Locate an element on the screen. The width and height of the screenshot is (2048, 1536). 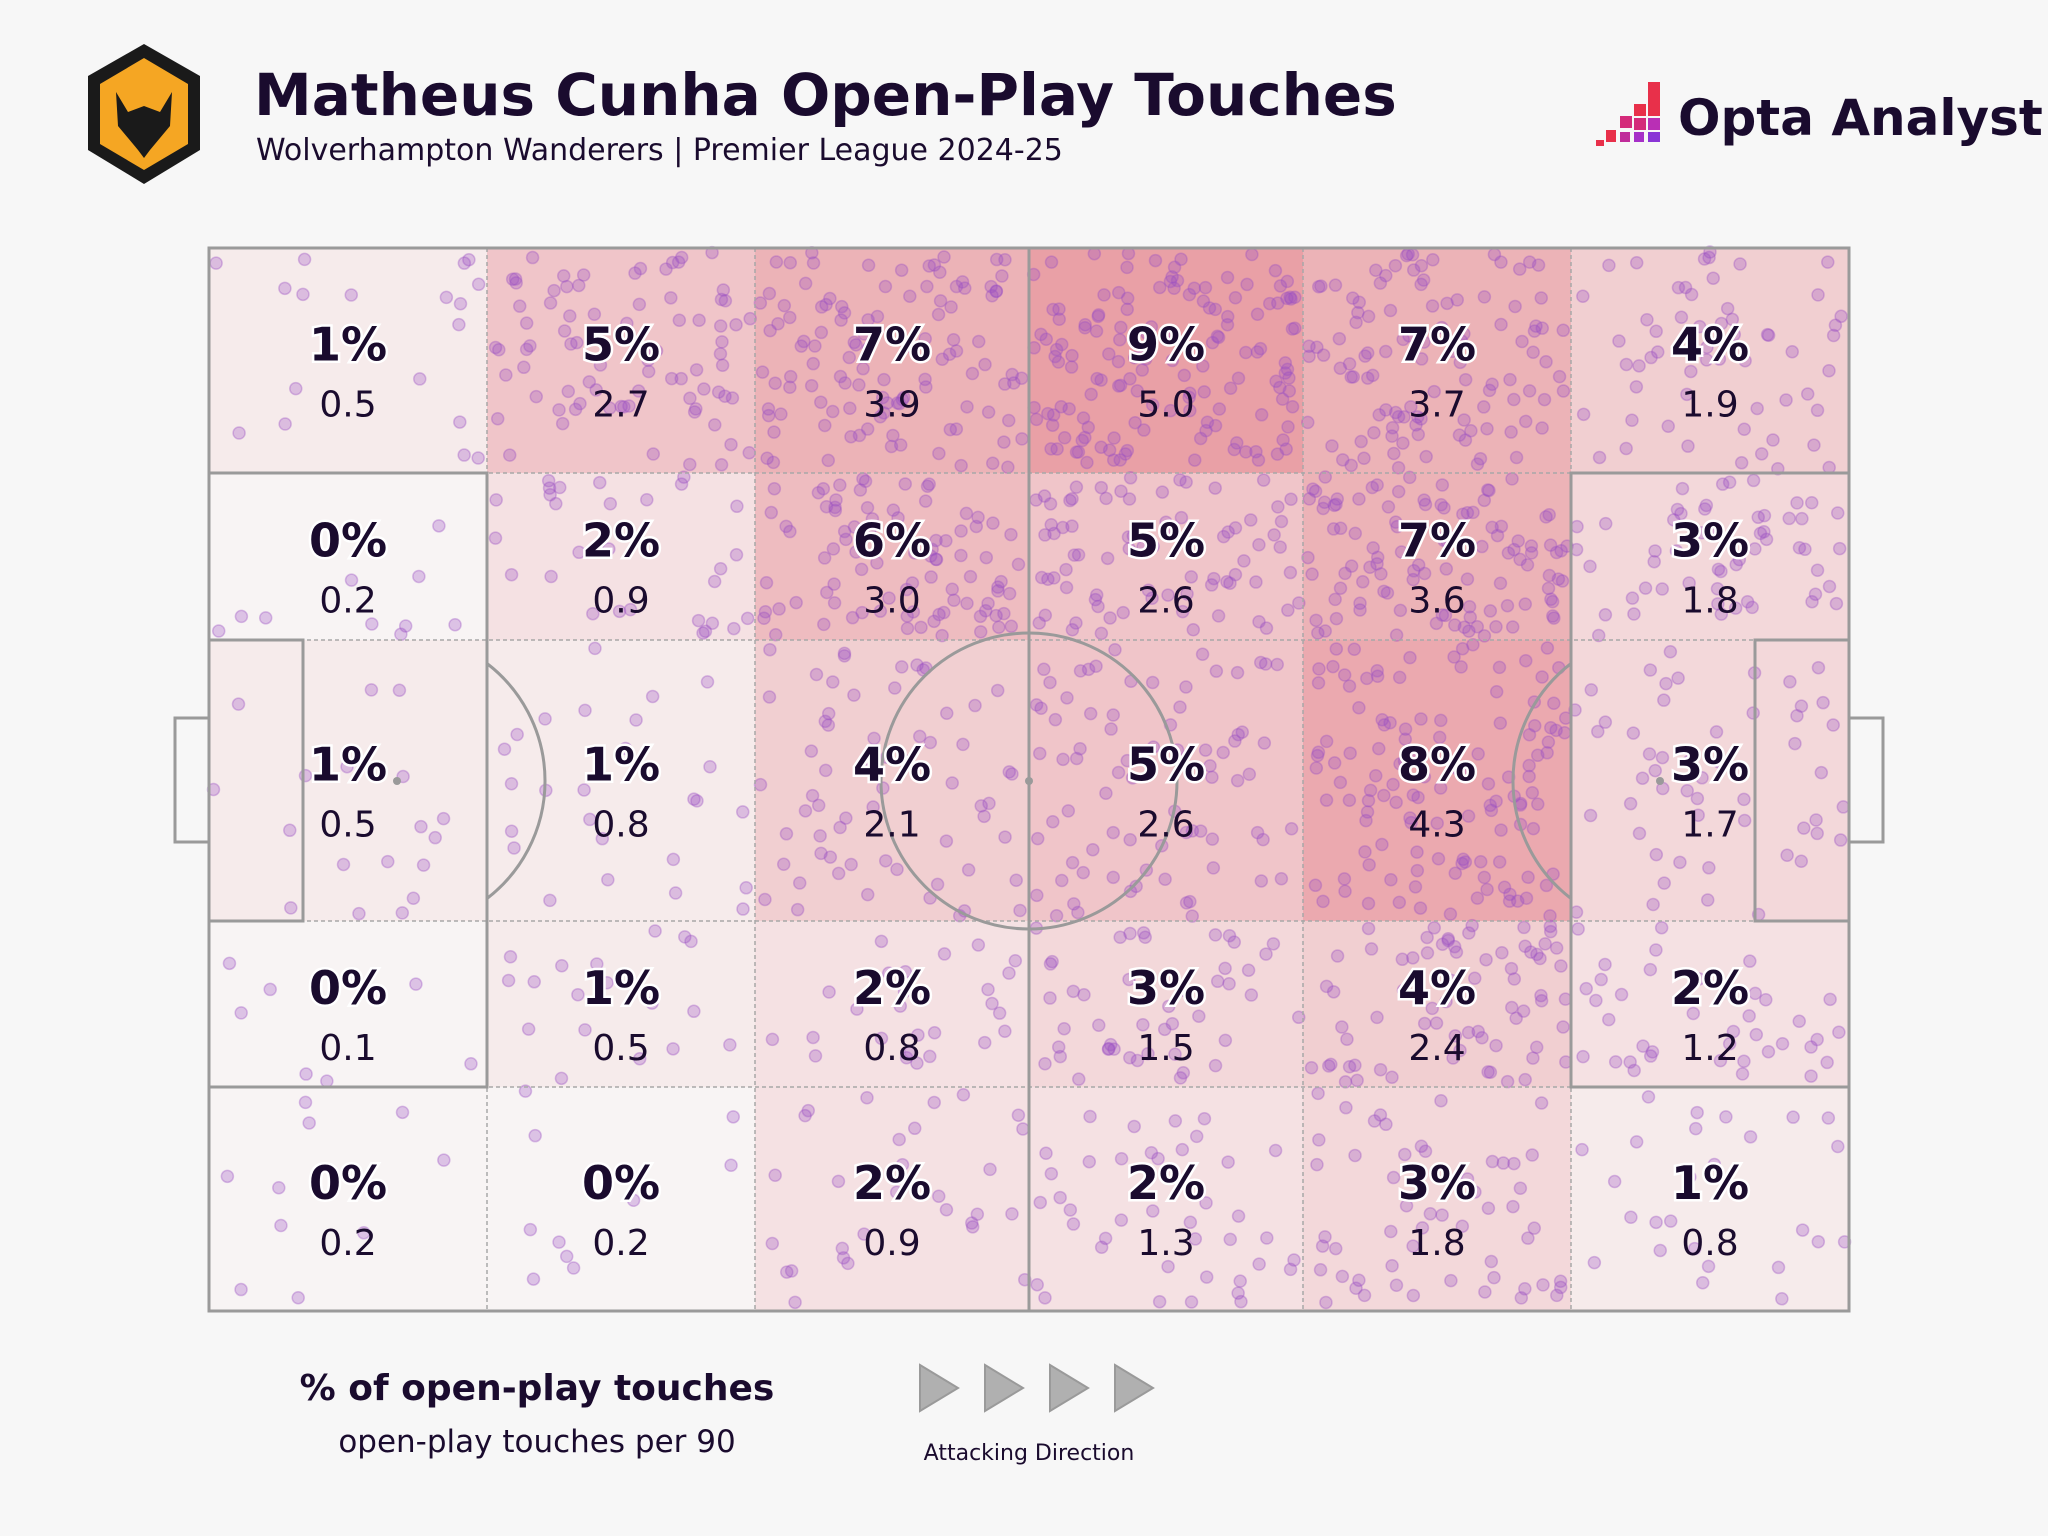
zone-percentage: 3% is located at coordinates (1166, 988).